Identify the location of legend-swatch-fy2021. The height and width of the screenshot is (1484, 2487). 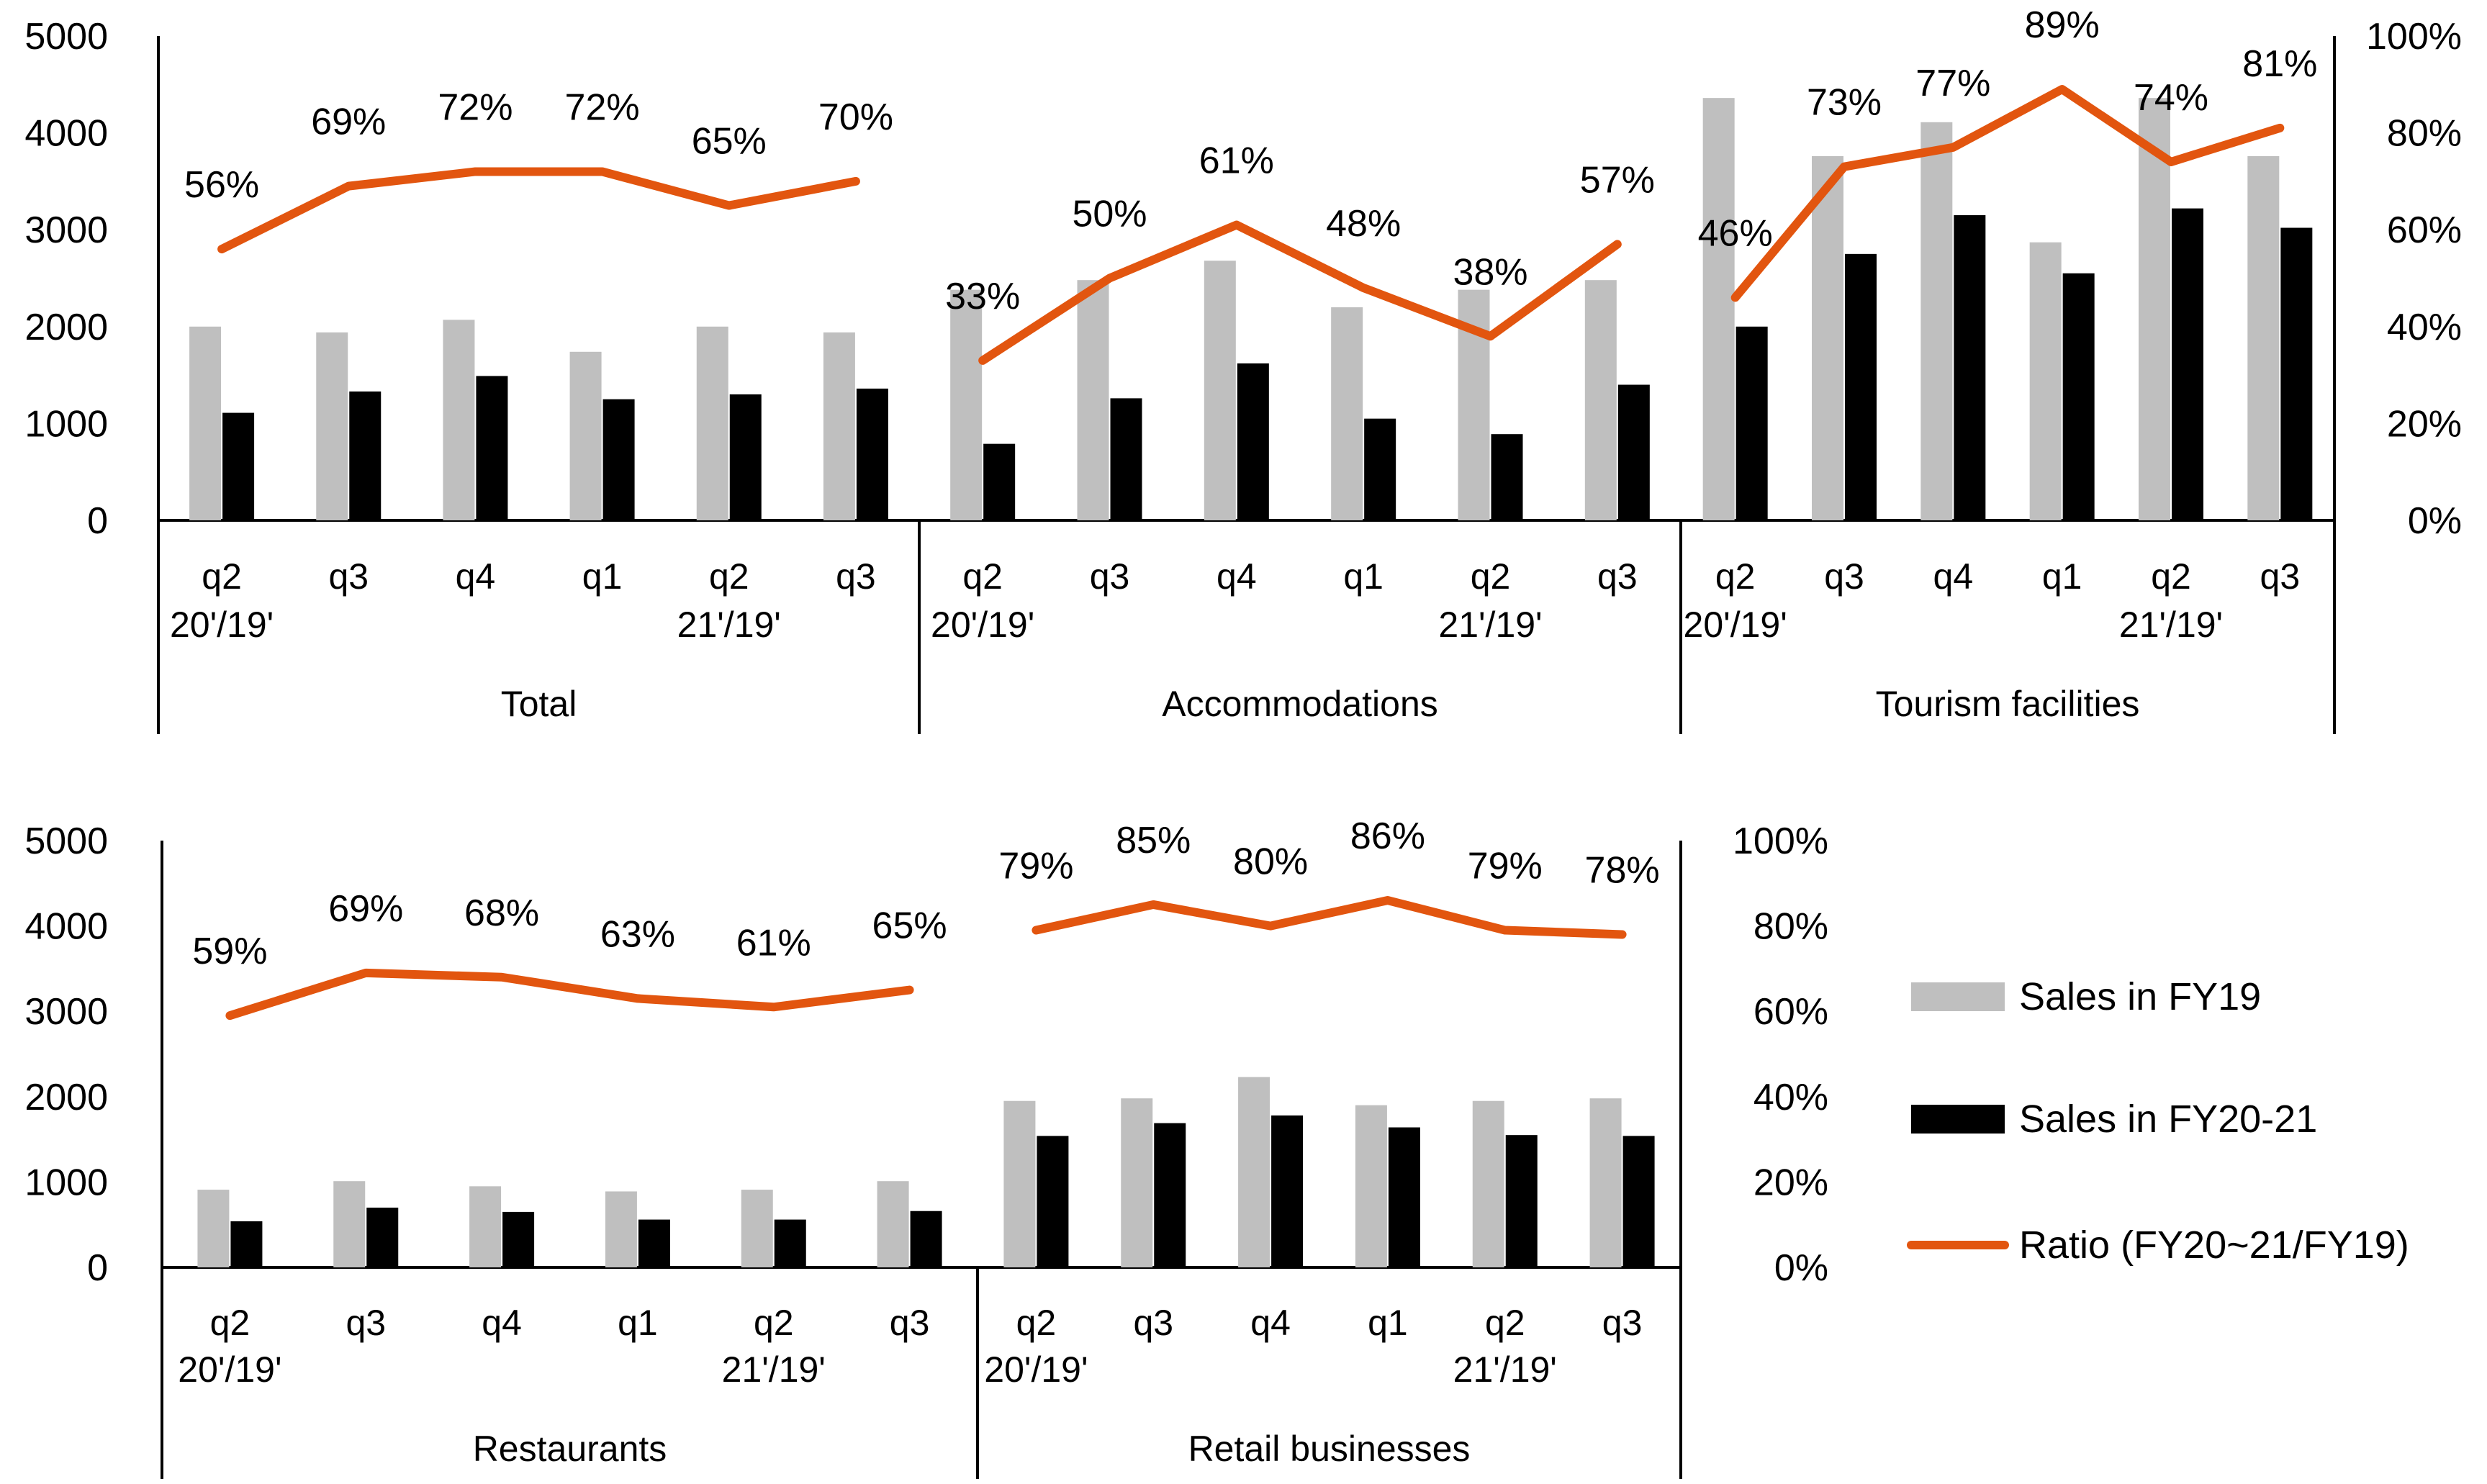
(1958, 1119).